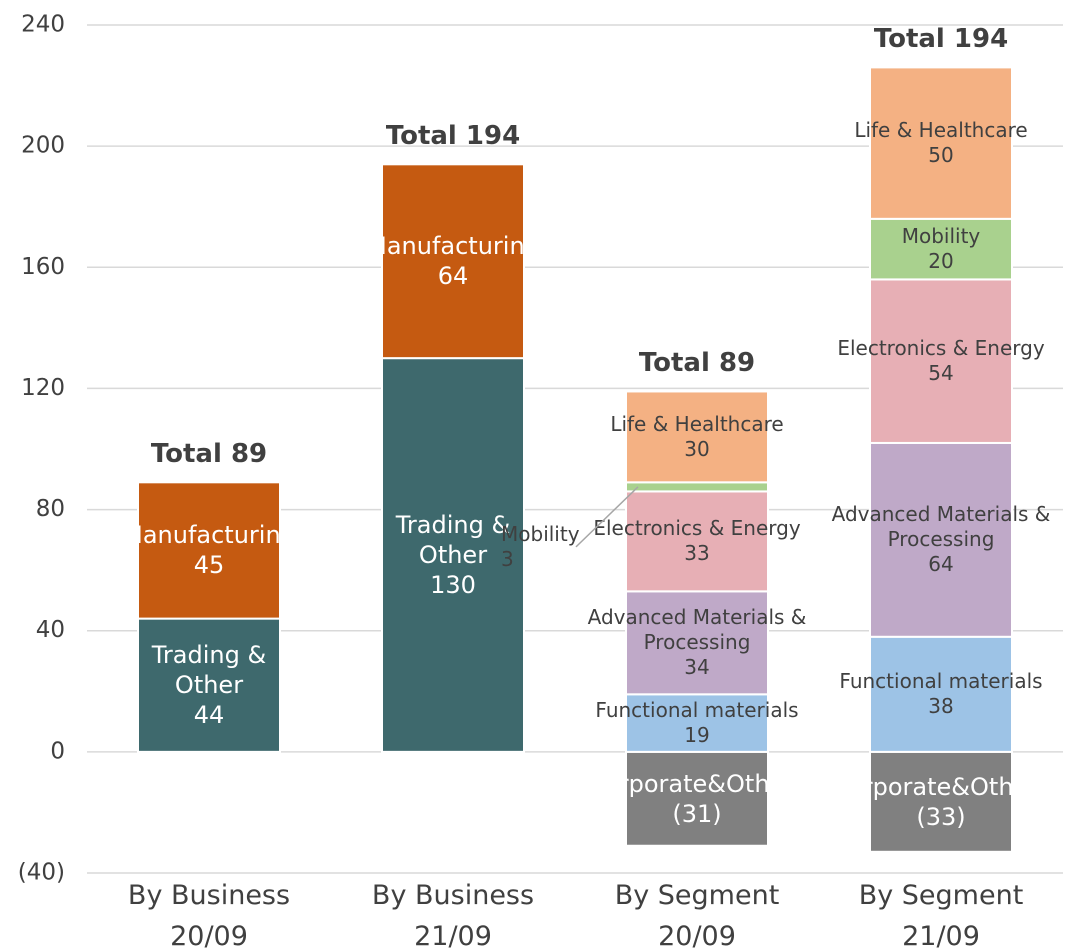  I want to click on segment-label: Electronics & Energy 54, so click(941, 361).